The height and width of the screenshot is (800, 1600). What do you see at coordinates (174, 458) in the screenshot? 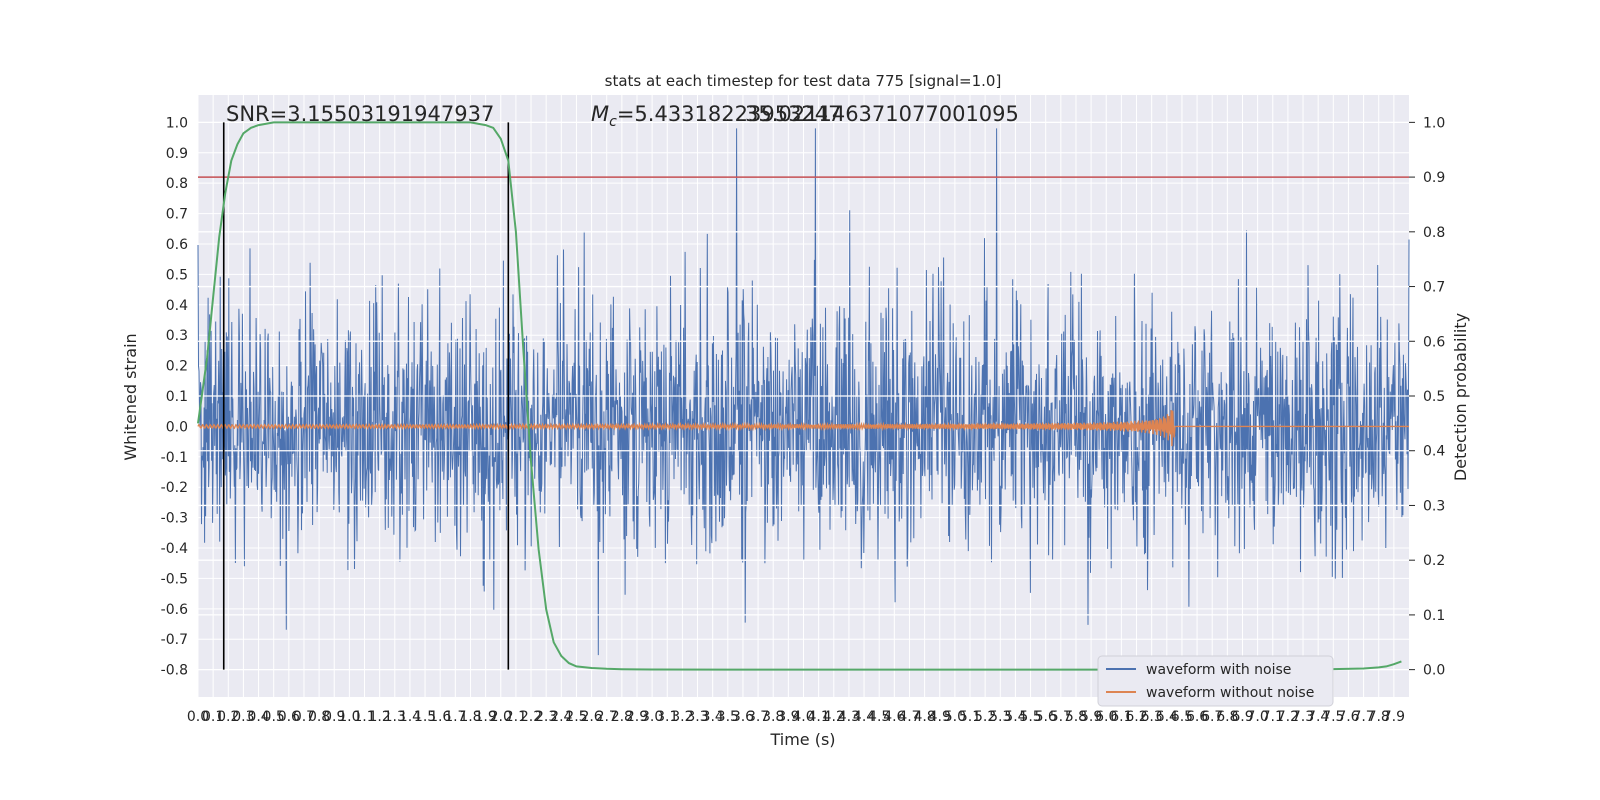
I see `y-left-tick-label: -0.1` at bounding box center [174, 458].